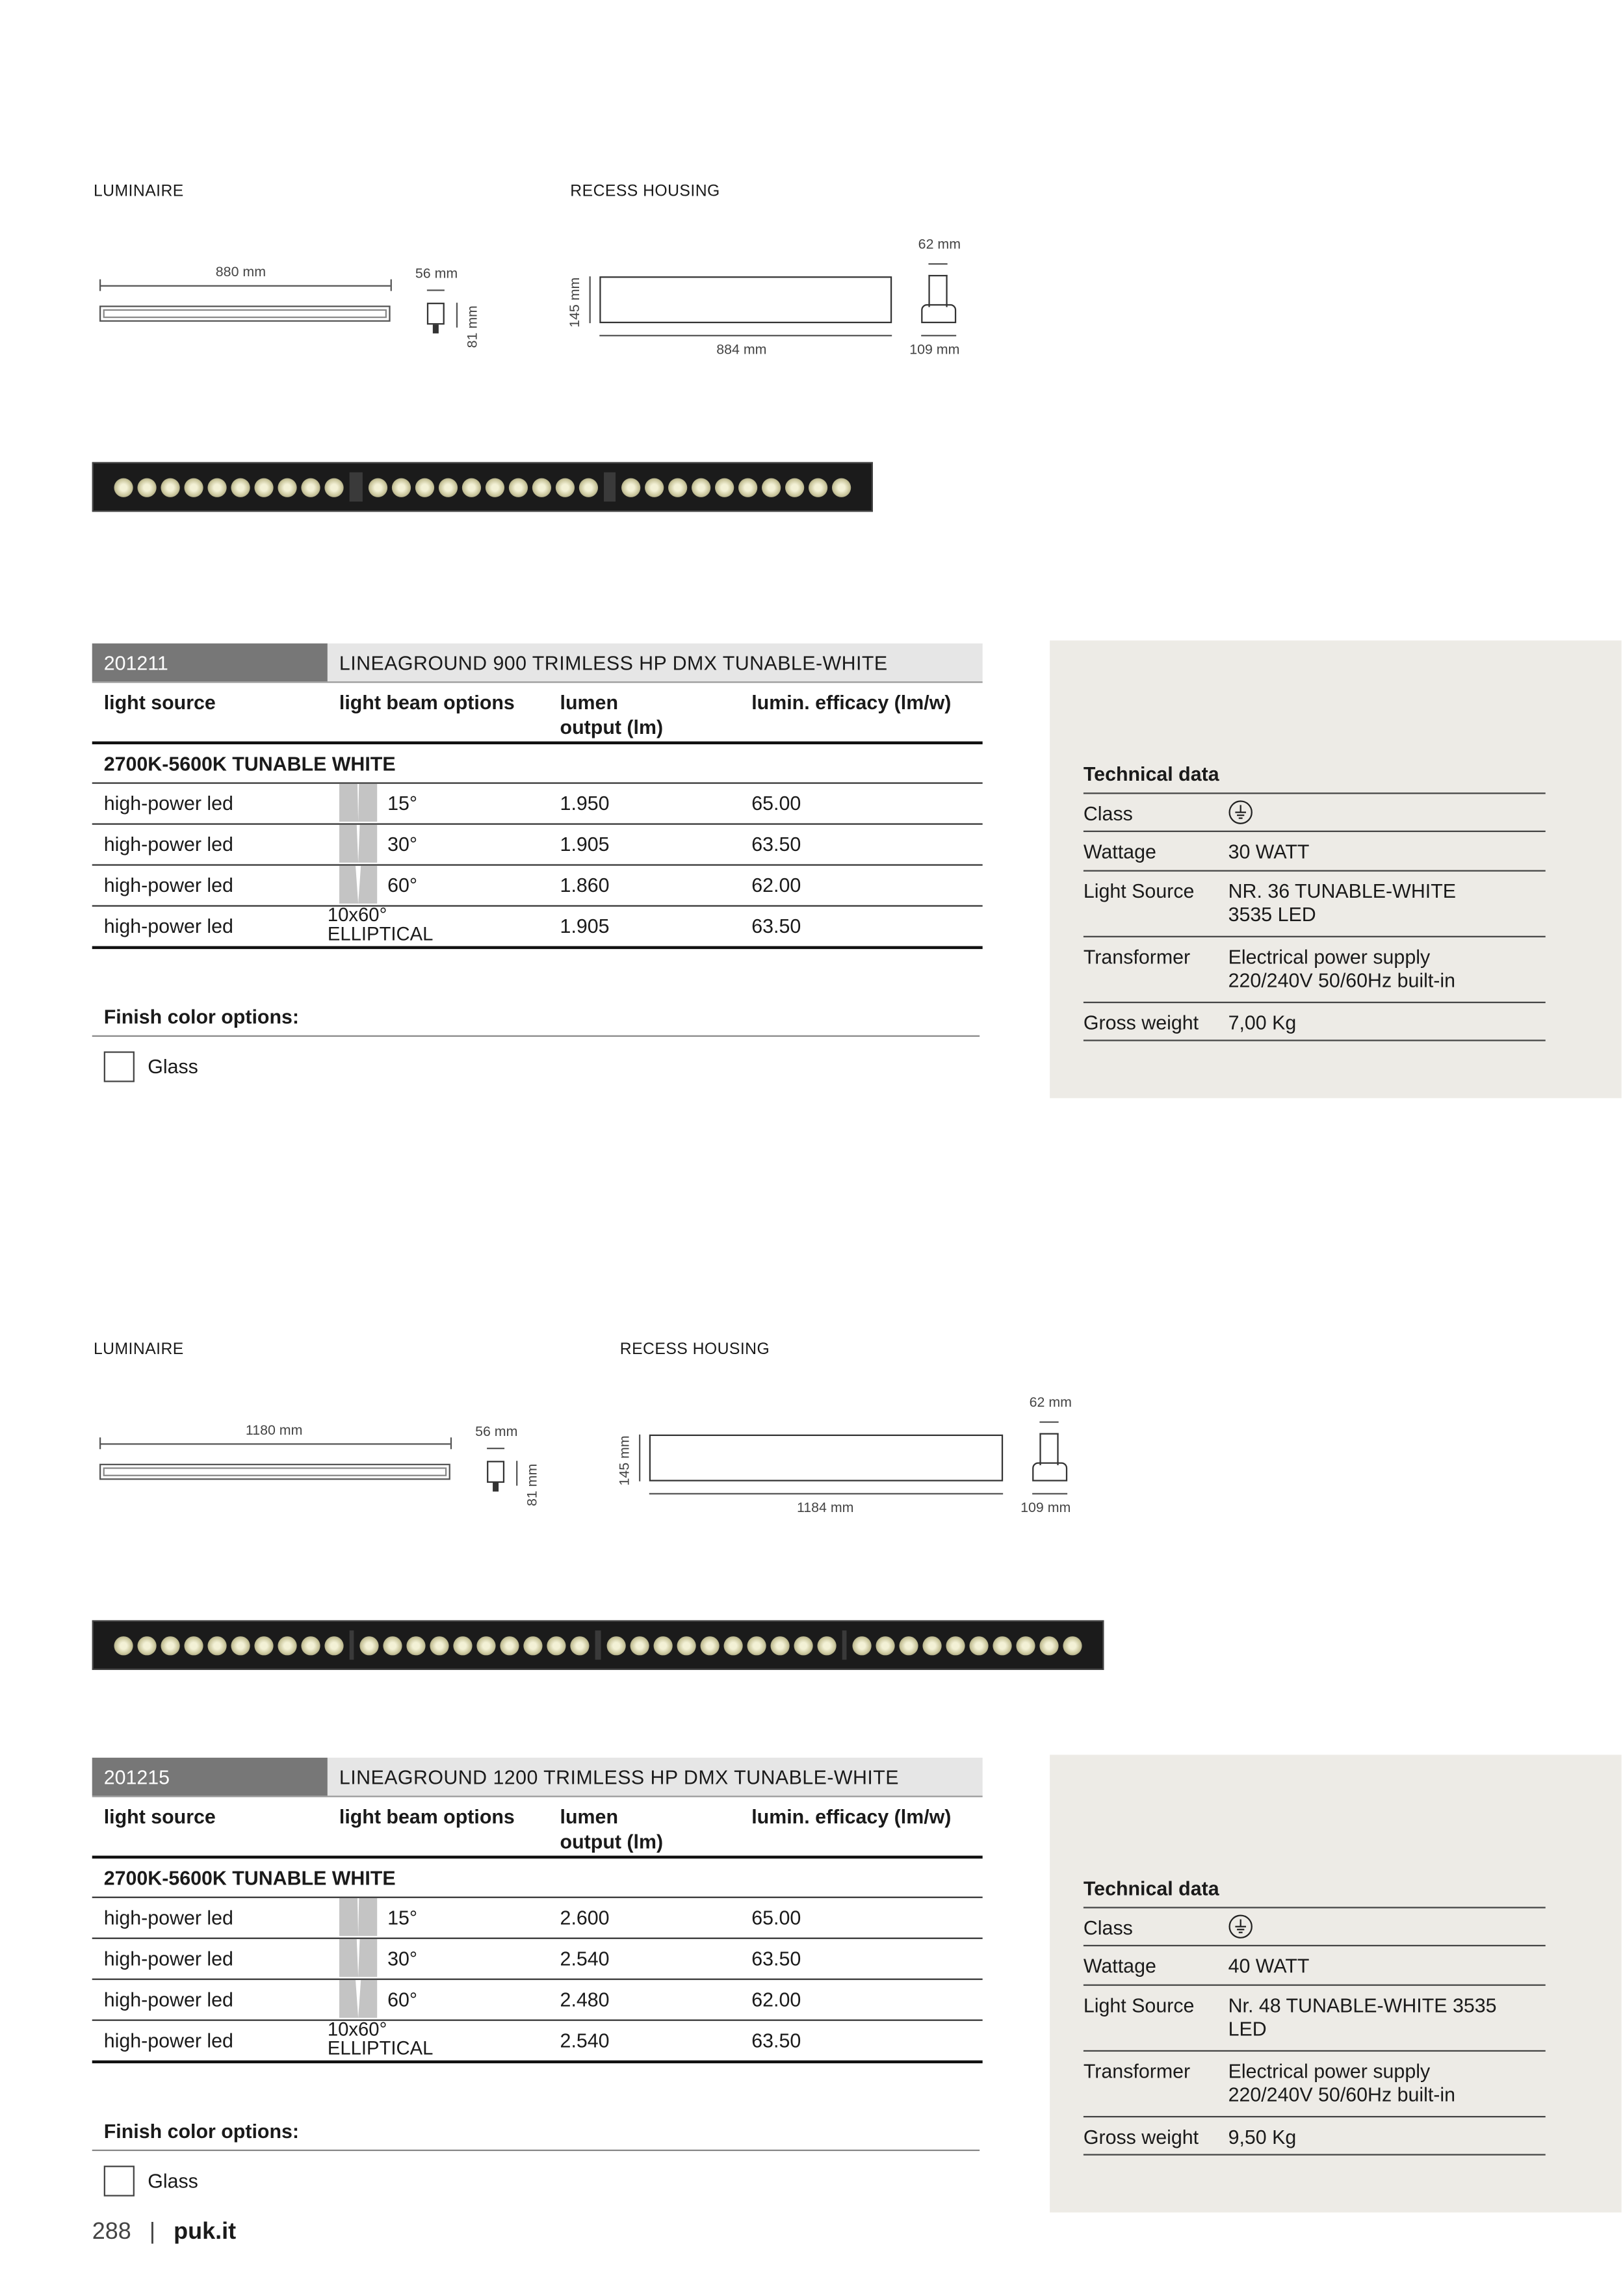 This screenshot has height=2296, width=1623. What do you see at coordinates (1262, 1022) in the screenshot?
I see `tech-value: 7,00 Kg` at bounding box center [1262, 1022].